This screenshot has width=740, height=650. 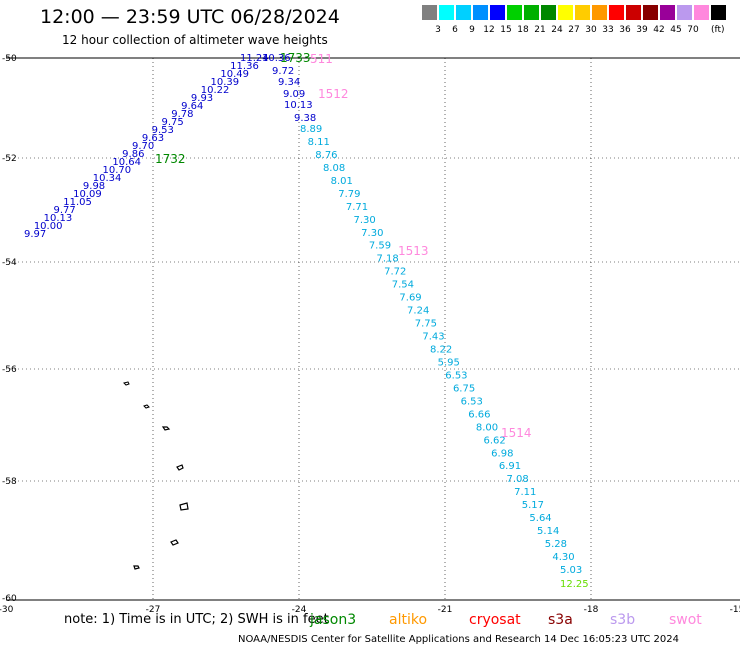 I want to click on latitude-tick-label: -58, so click(x=9, y=482).